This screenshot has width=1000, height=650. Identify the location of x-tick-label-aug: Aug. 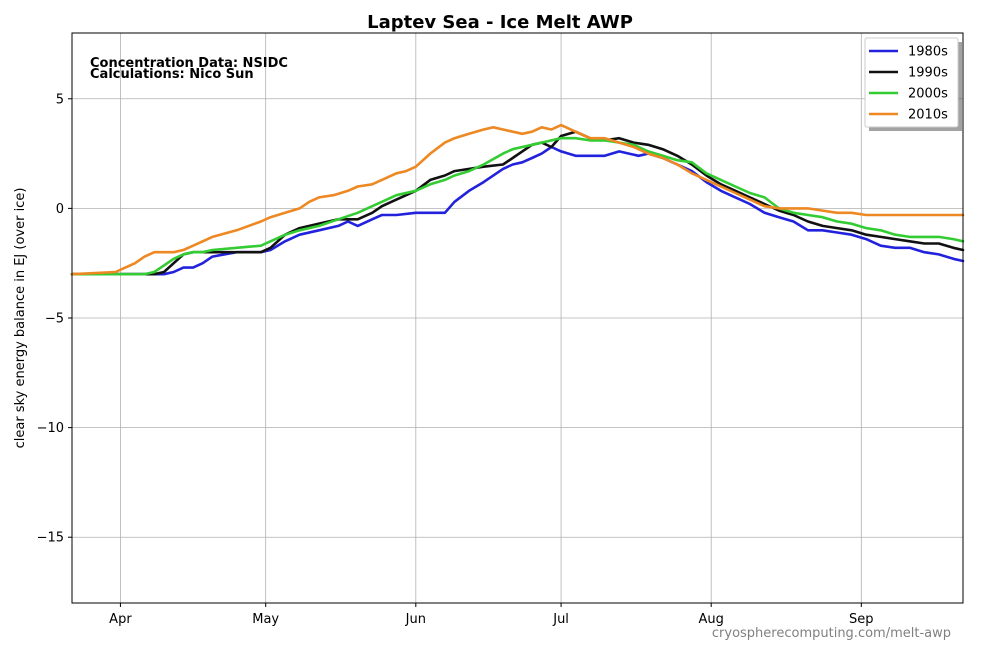
(711, 619).